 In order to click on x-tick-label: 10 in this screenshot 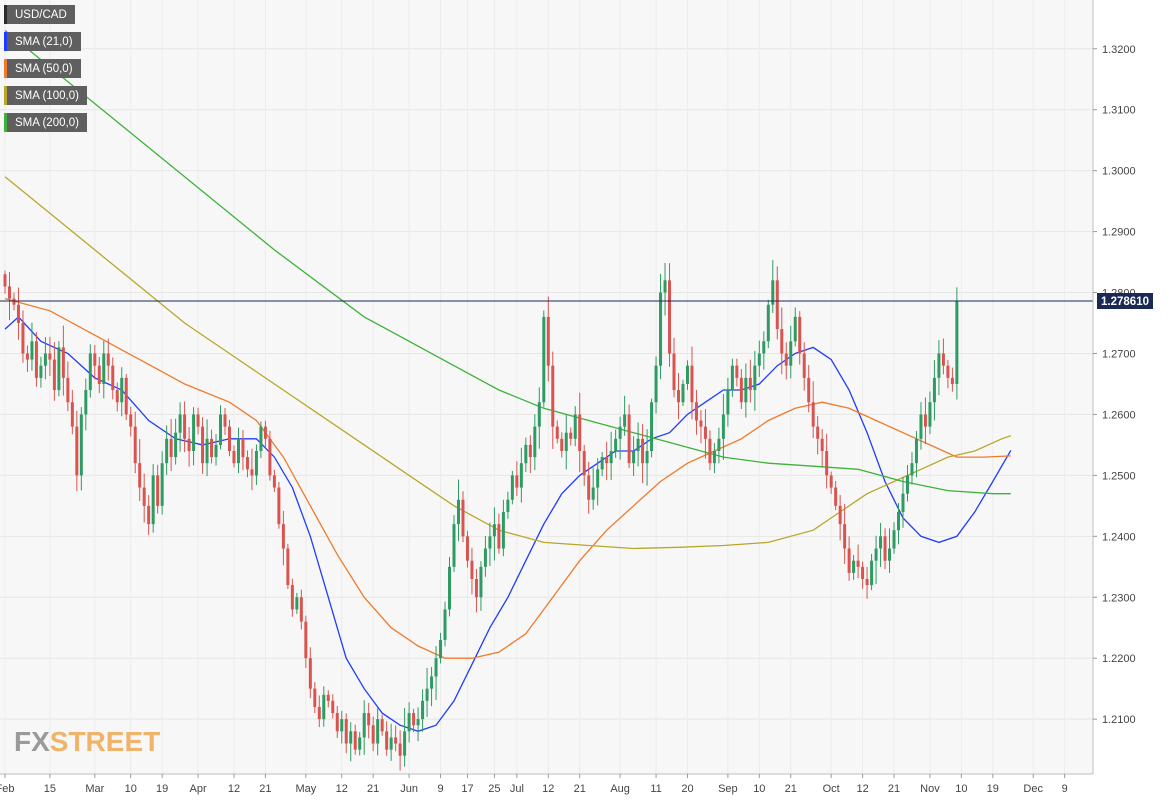, I will do `click(961, 789)`.